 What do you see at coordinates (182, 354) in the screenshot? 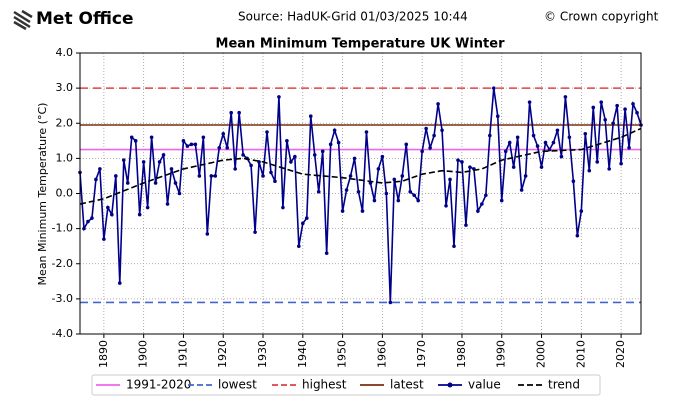
I see `x-tick-label: 1910` at bounding box center [182, 354].